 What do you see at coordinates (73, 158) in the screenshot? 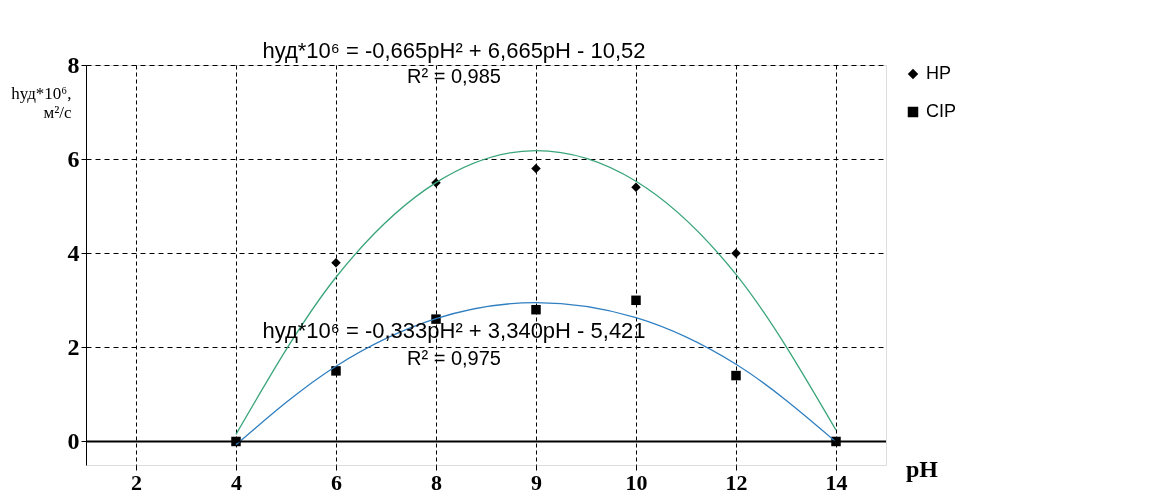
I see `y-tick-label: 6` at bounding box center [73, 158].